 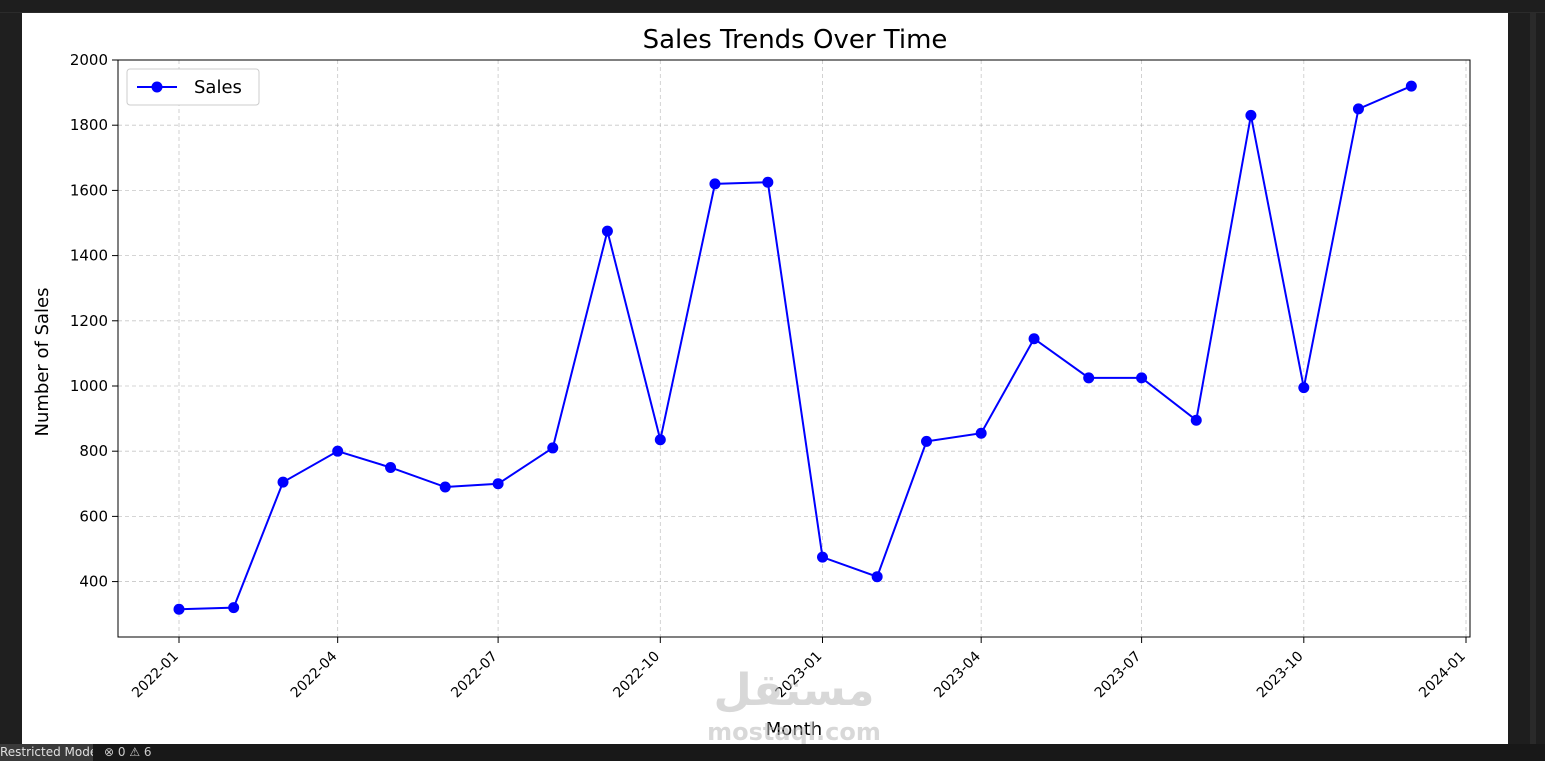 I want to click on x-tick-label: 2023-04, so click(x=957, y=674).